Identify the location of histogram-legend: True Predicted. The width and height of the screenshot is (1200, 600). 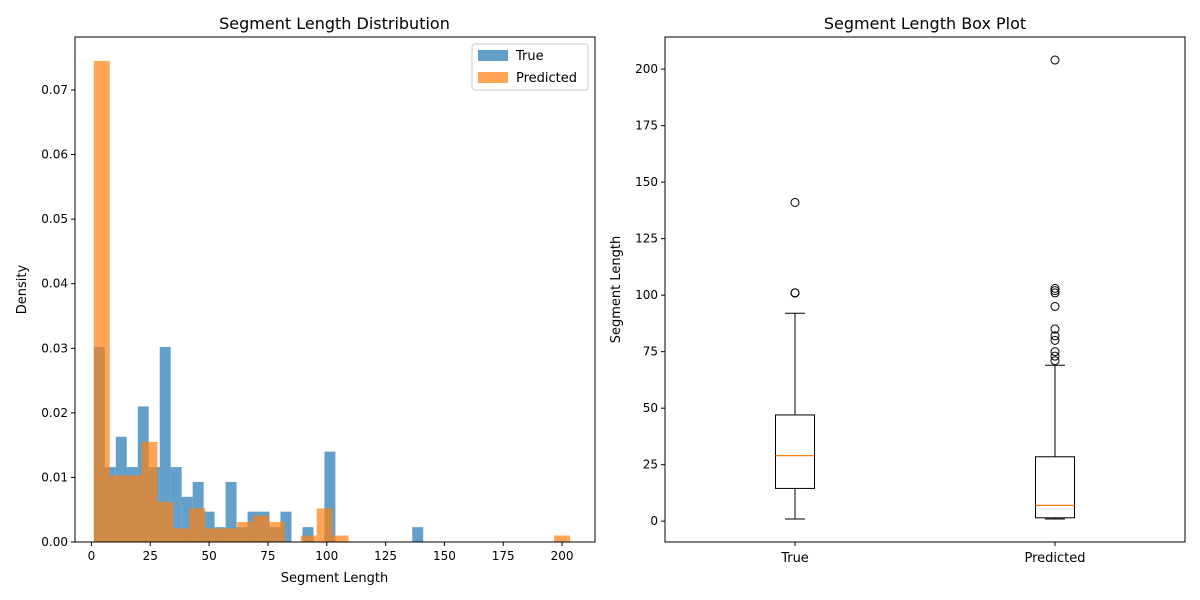
(530, 67).